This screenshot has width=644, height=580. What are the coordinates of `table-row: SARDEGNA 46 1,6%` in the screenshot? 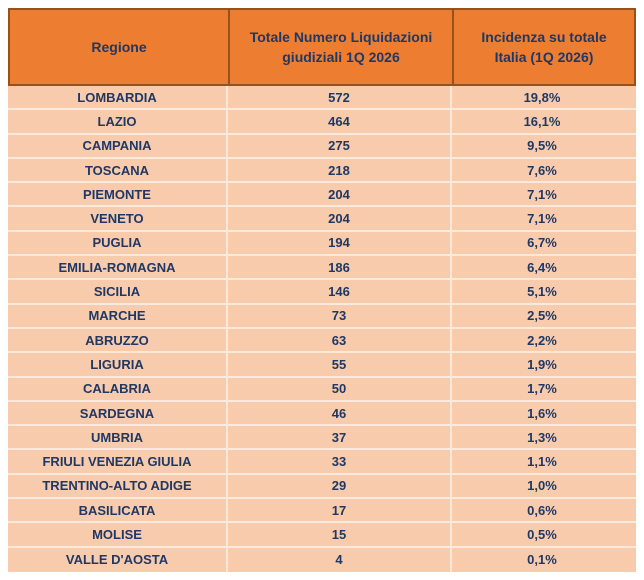 It's located at (322, 414).